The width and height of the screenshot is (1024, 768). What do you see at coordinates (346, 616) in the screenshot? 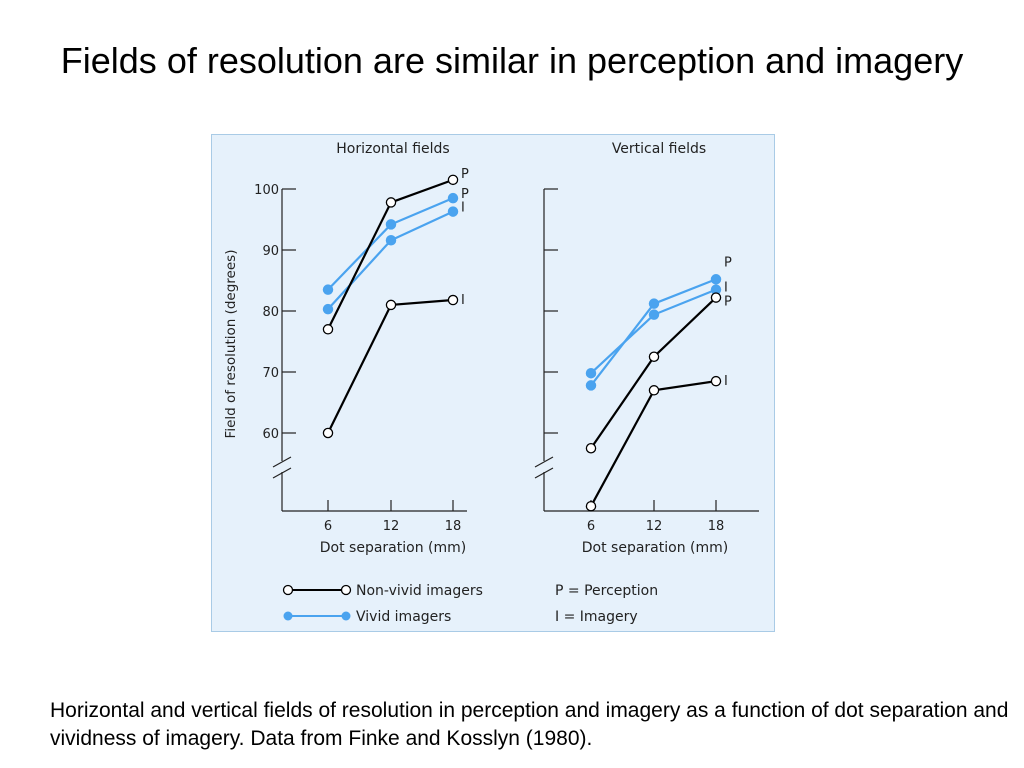
I see `legend-marker-vivid-right` at bounding box center [346, 616].